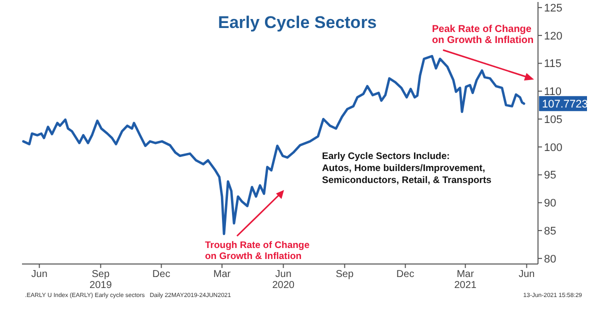 The height and width of the screenshot is (334, 600). What do you see at coordinates (297, 22) in the screenshot?
I see `text: Early Cycle Sectors` at bounding box center [297, 22].